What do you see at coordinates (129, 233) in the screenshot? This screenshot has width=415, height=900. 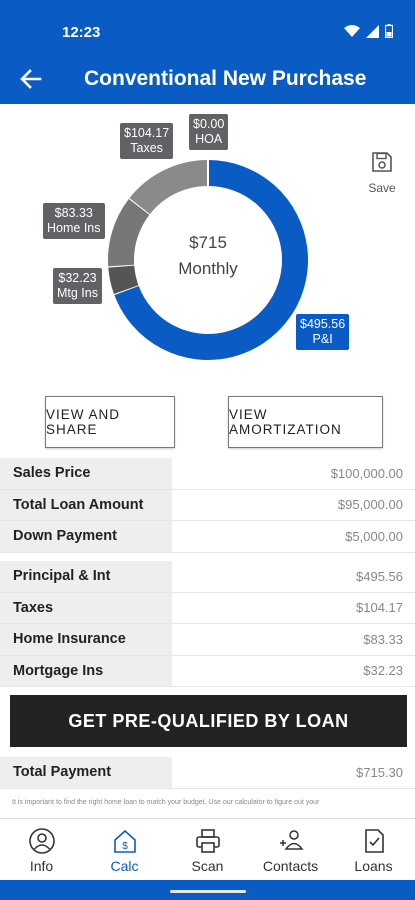 I see `donut-slice-home-ins` at bounding box center [129, 233].